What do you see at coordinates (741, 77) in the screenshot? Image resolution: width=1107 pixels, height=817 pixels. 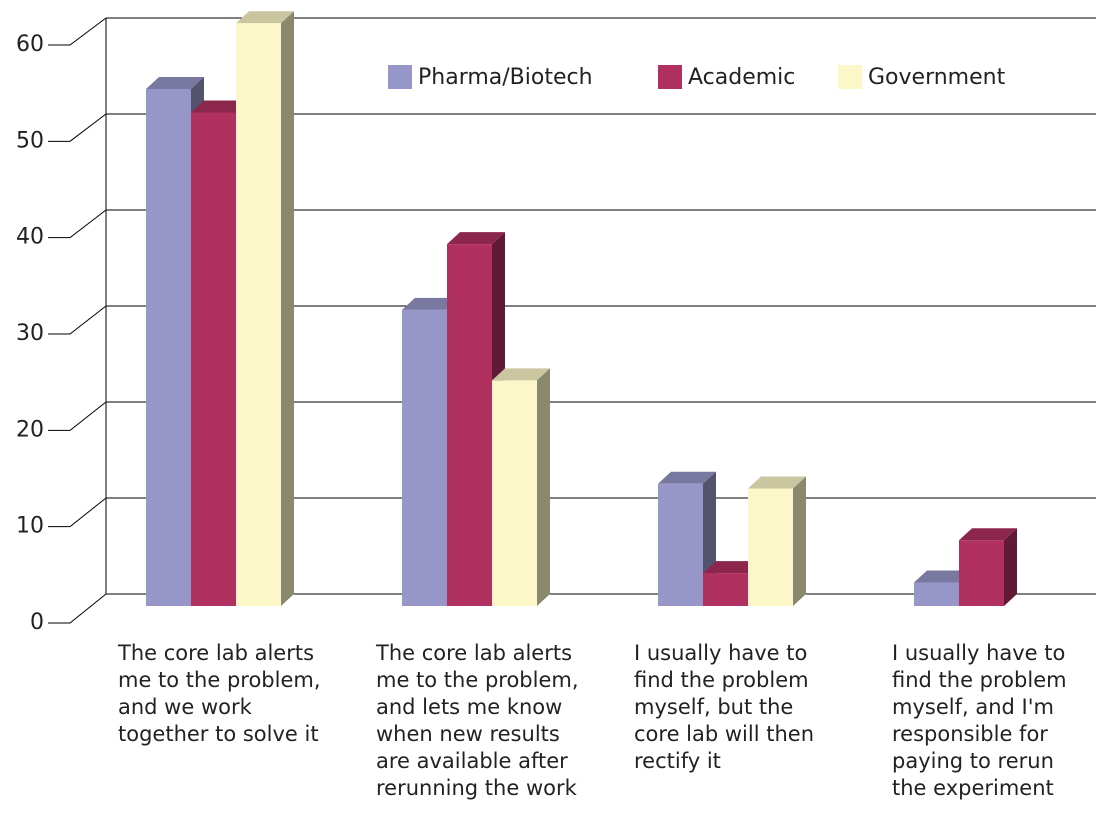 I see `legend-label: Academic` at bounding box center [741, 77].